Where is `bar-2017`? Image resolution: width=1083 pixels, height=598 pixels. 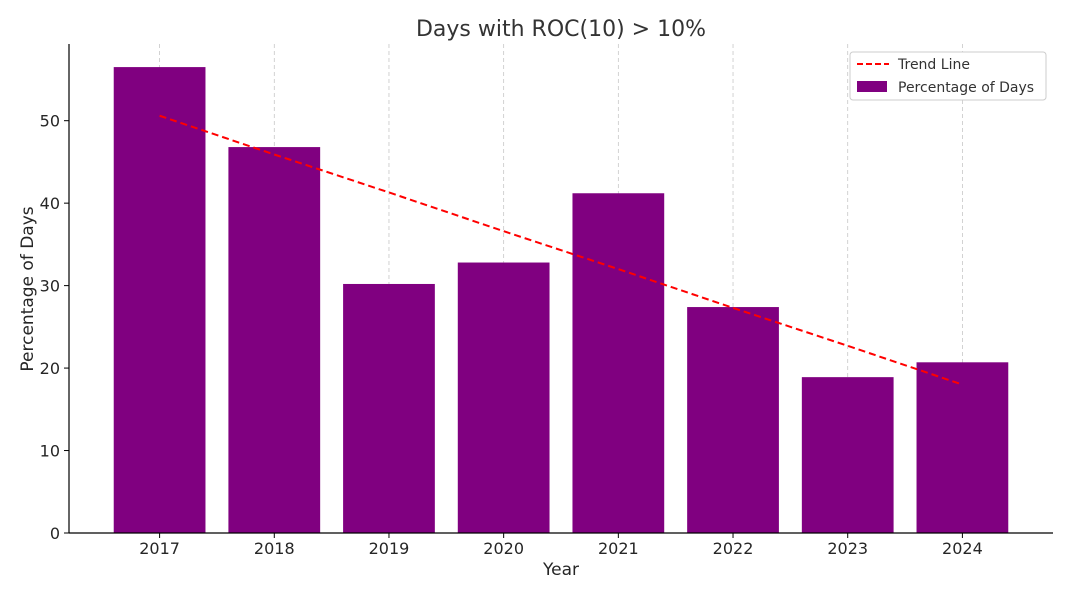
bar-2017 is located at coordinates (159, 300).